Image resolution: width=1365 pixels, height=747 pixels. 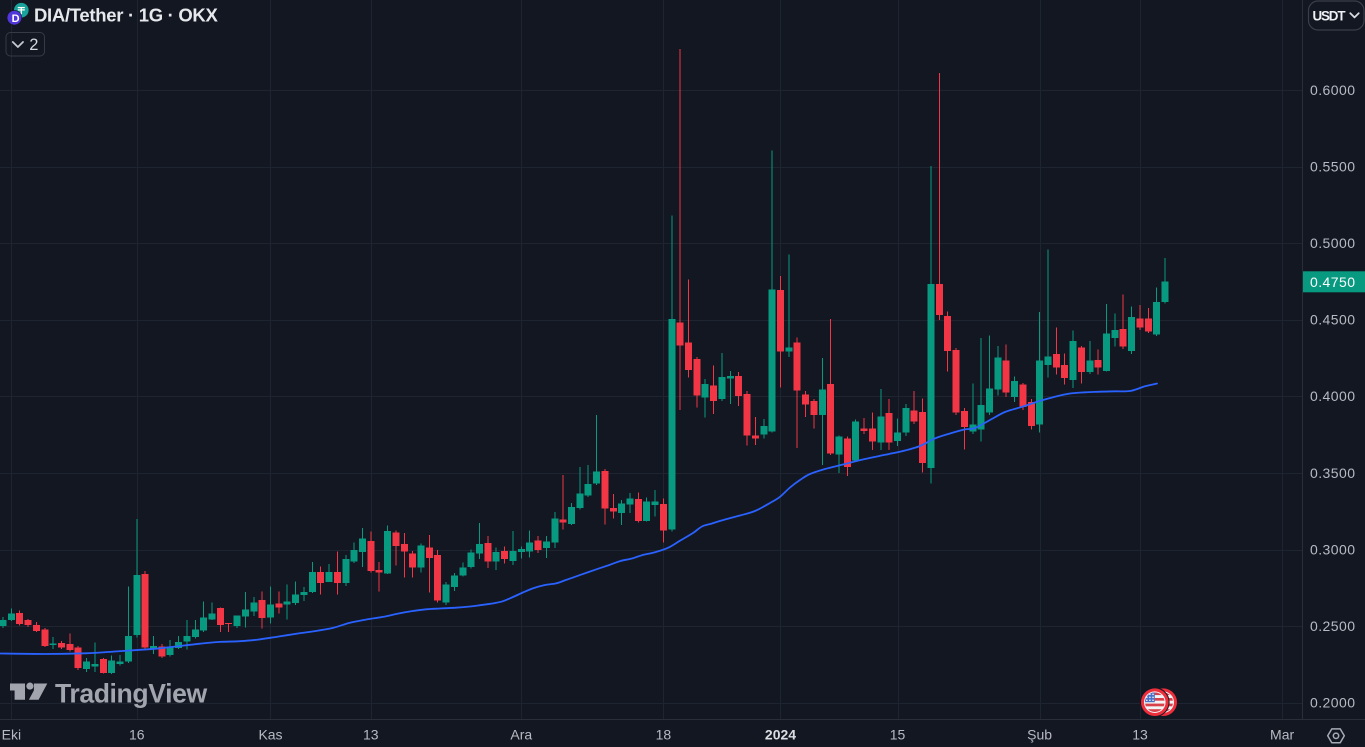 I want to click on svg-text: Eki, so click(x=11, y=734).